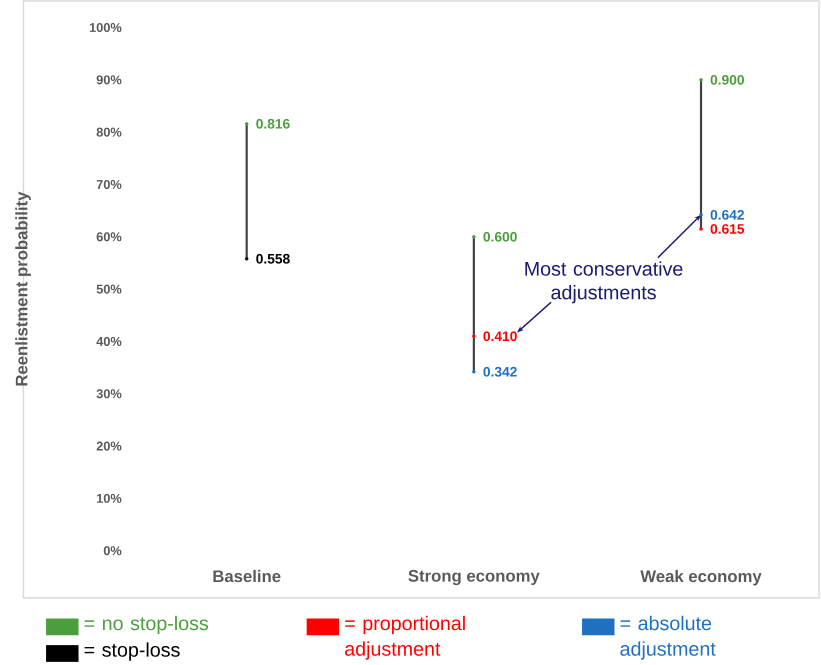  Describe the element at coordinates (474, 578) in the screenshot. I see `x-tick-label: Strong economy` at that location.